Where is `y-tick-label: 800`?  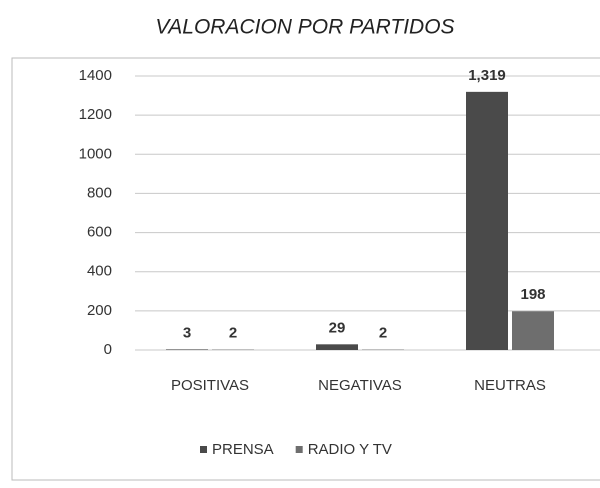 y-tick-label: 800 is located at coordinates (99, 192).